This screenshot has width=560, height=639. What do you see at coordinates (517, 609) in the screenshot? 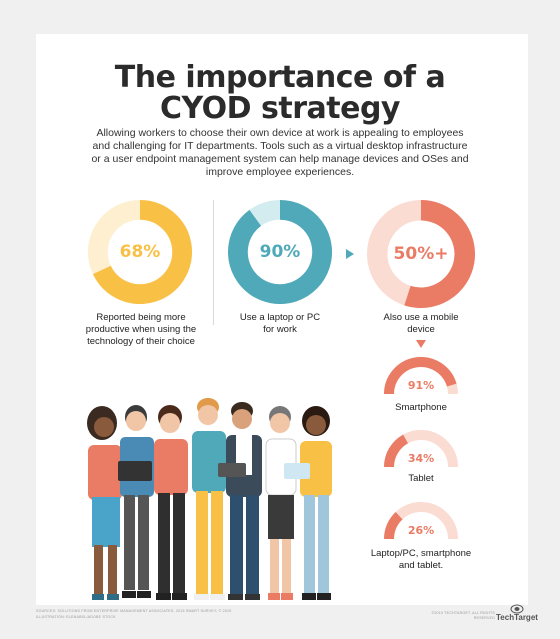
I see `techtarget-logo-icon` at bounding box center [517, 609].